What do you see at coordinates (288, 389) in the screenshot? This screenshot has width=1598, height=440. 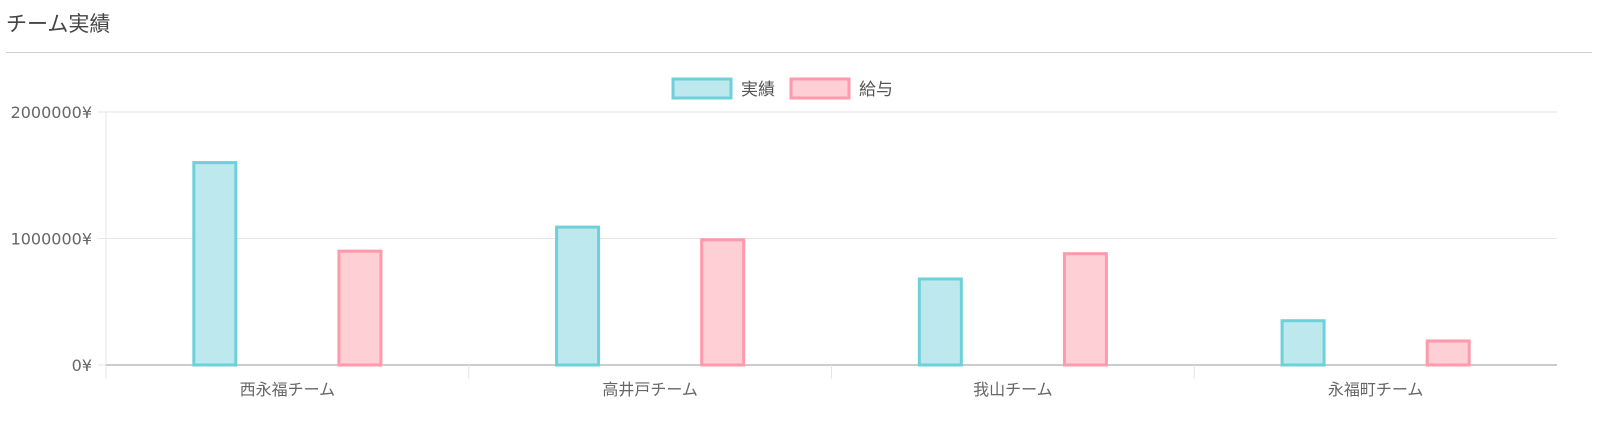 I see `x-category-label: 西永福チーム` at bounding box center [288, 389].